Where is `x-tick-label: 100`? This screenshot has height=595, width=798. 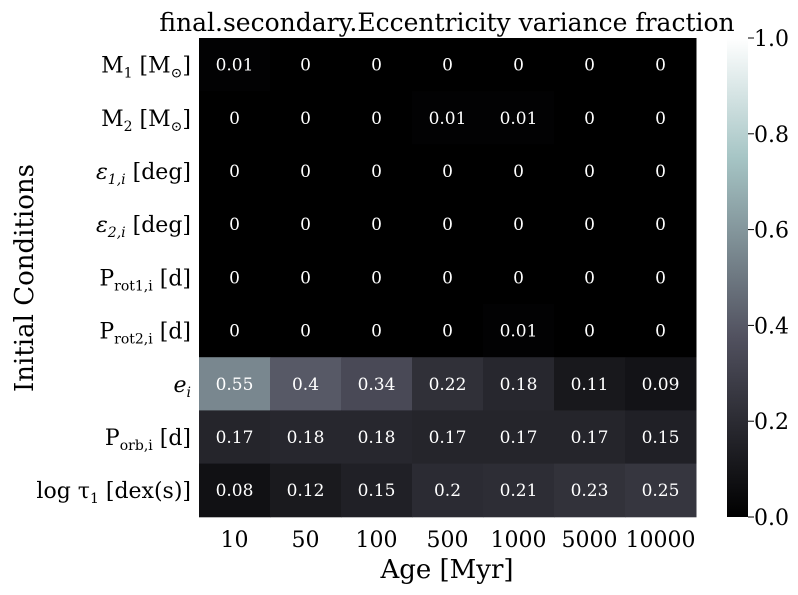
x-tick-label: 100 is located at coordinates (377, 540).